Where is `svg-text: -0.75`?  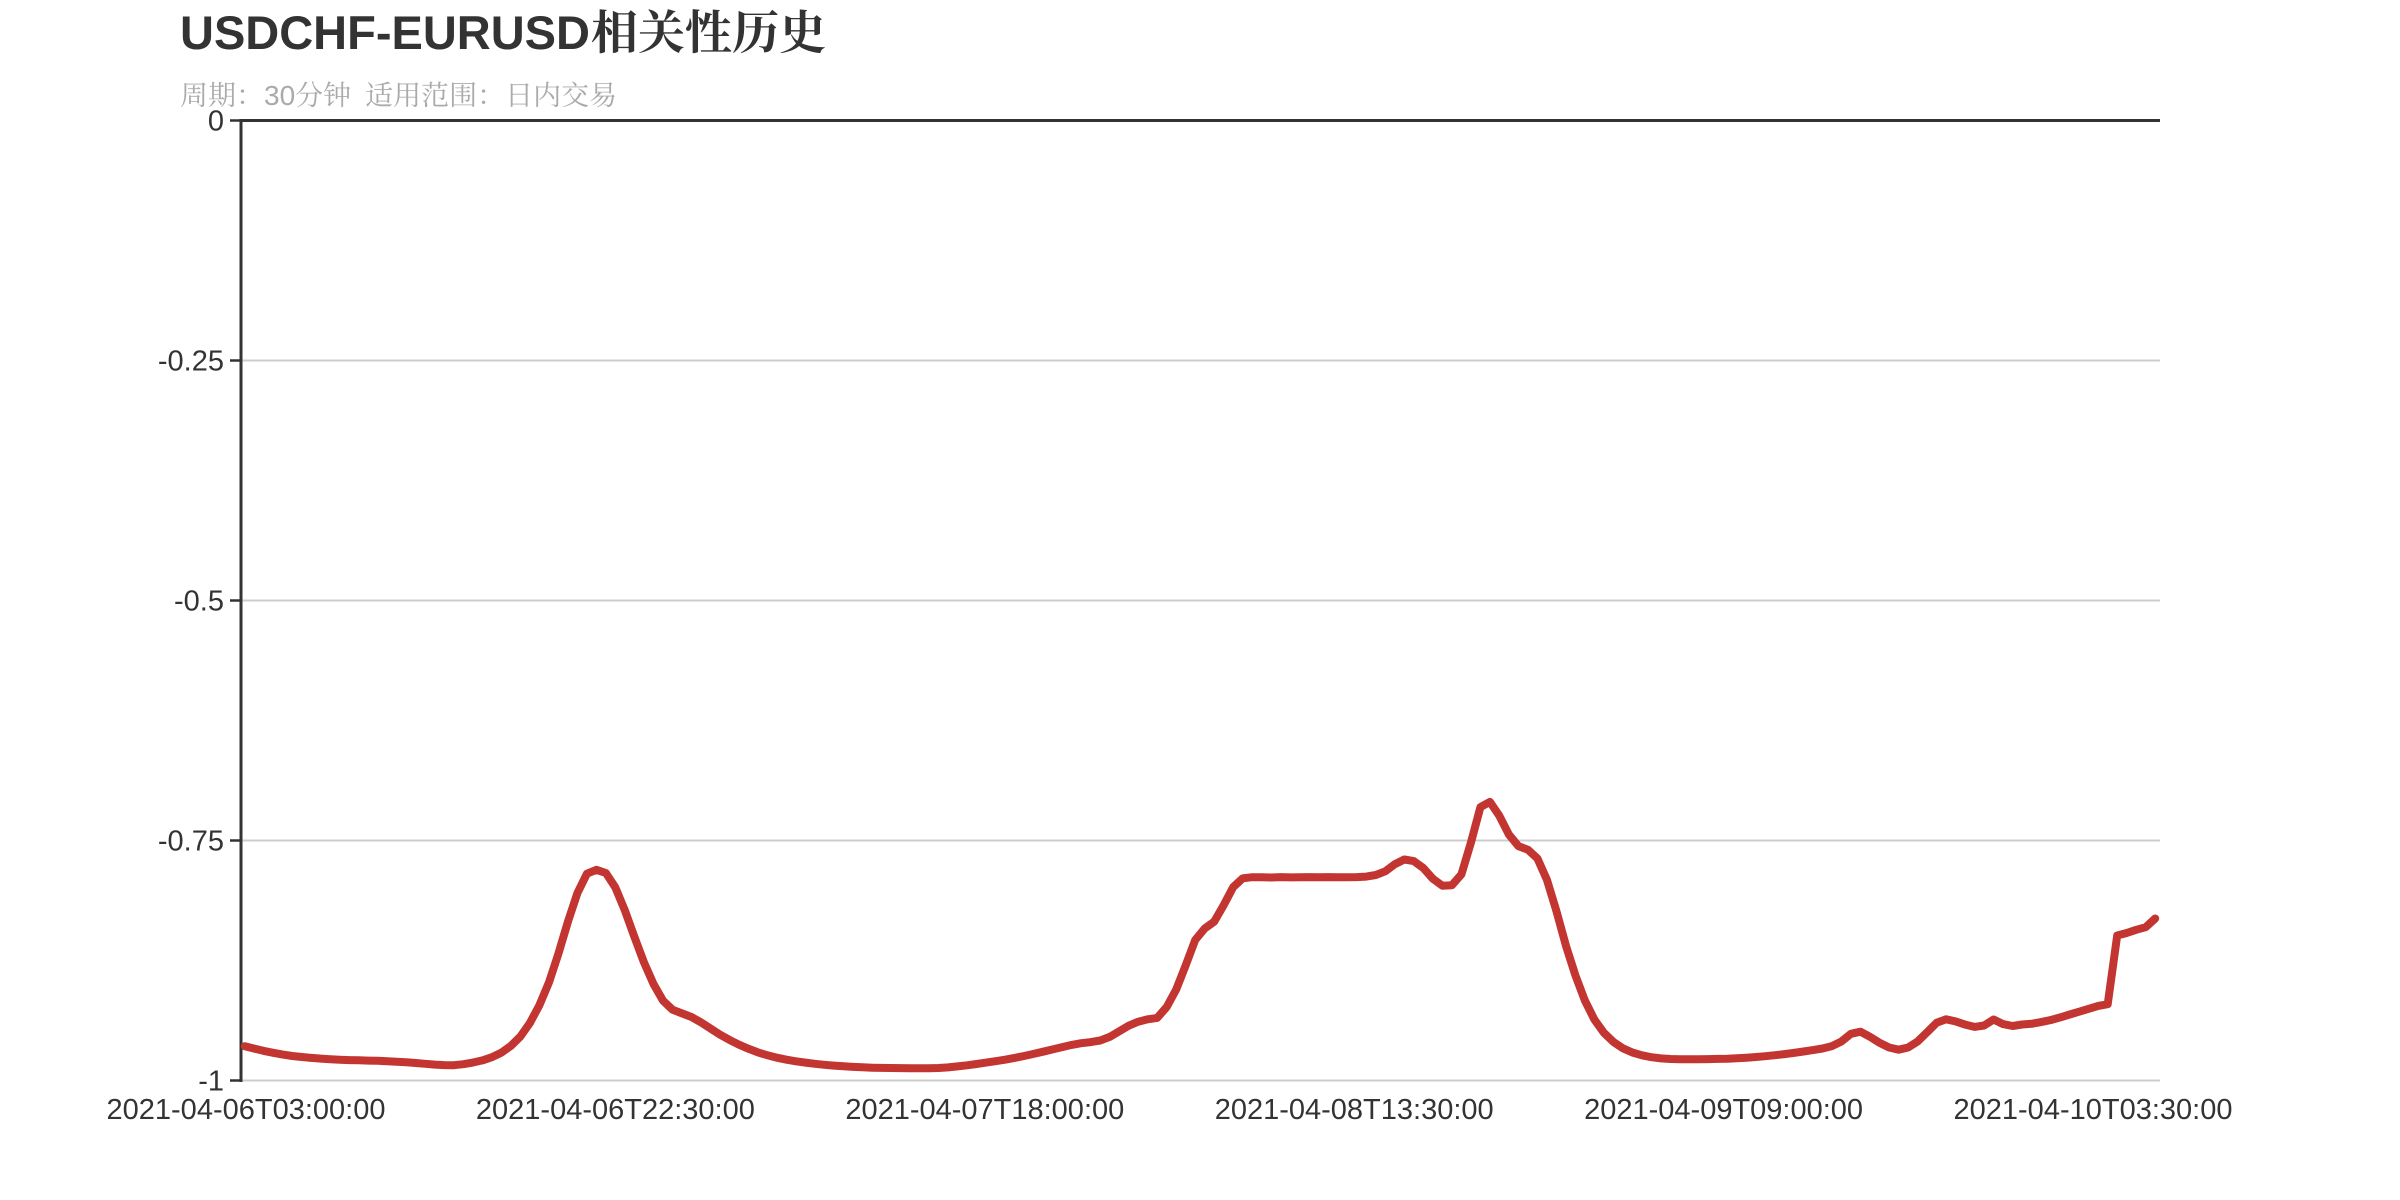 svg-text: -0.75 is located at coordinates (191, 842).